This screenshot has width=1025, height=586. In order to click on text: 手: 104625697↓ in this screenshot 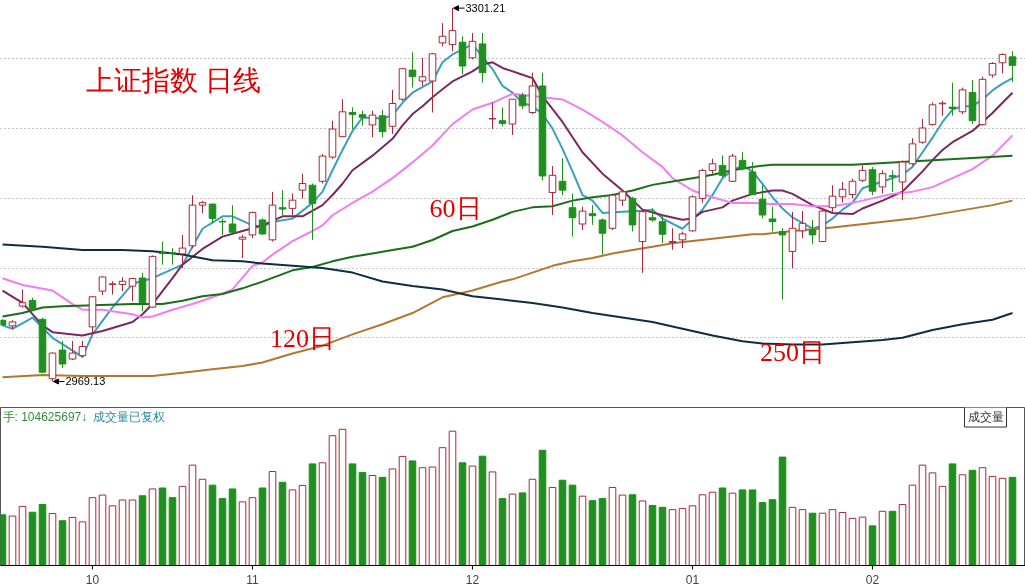, I will do `click(45, 417)`.